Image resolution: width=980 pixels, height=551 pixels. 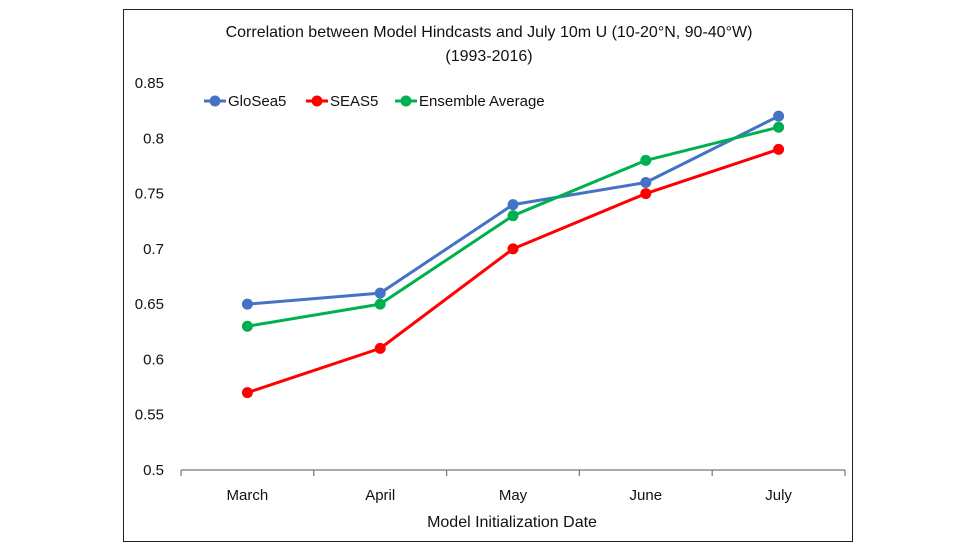 What do you see at coordinates (149, 277) in the screenshot?
I see `y-axis-labels: 0.5 0.55 0.6 0.65 0.7 0.75 0.8 0.85` at bounding box center [149, 277].